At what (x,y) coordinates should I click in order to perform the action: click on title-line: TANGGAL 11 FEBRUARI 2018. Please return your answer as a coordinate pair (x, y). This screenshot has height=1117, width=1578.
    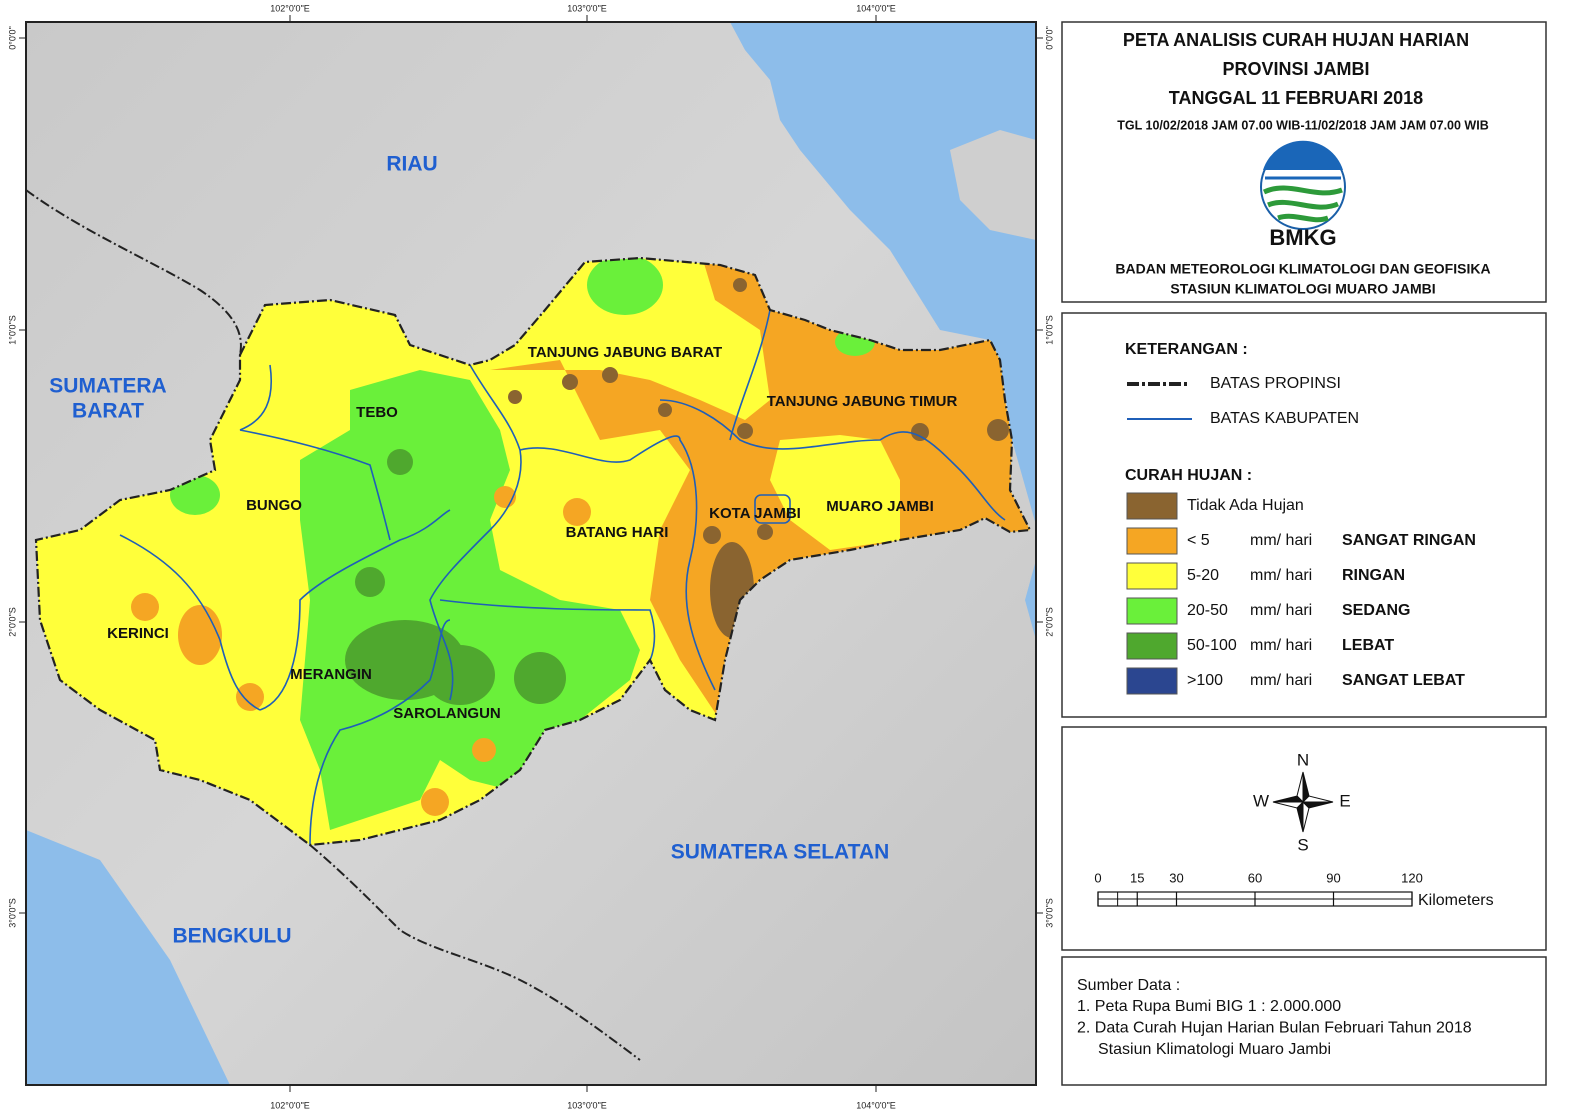
    Looking at the image, I should click on (1296, 98).